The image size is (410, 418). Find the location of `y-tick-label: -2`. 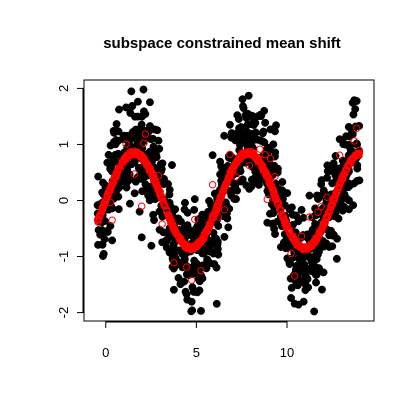

y-tick-label: -2 is located at coordinates (63, 313).